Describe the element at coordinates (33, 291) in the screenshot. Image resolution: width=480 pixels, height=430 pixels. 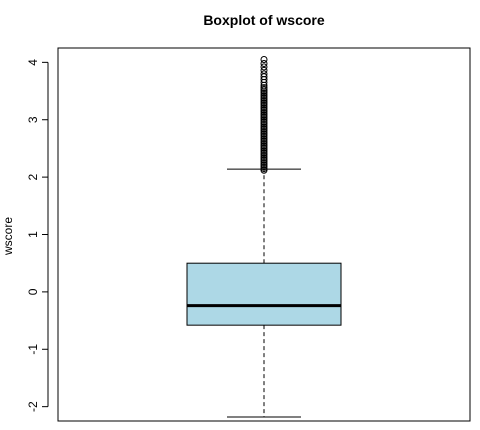
I see `y-tick-label: 0` at that location.